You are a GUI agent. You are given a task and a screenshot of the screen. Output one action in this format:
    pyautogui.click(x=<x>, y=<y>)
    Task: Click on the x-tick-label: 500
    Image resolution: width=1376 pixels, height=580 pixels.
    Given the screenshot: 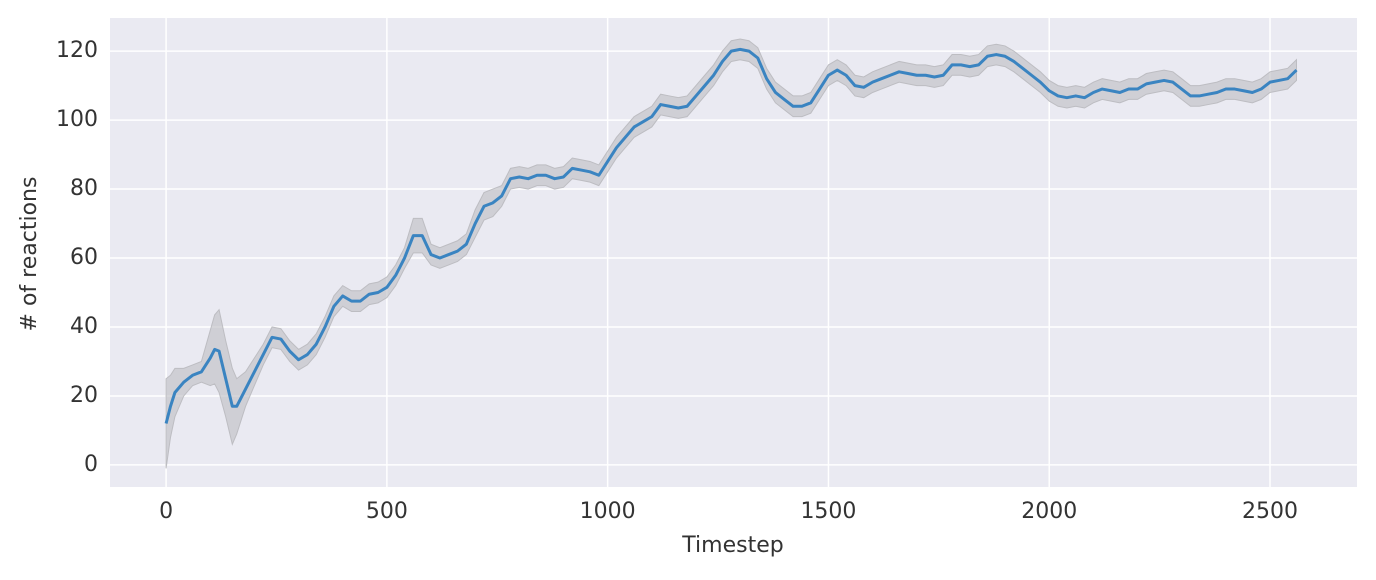 What is the action you would take?
    pyautogui.click(x=387, y=511)
    